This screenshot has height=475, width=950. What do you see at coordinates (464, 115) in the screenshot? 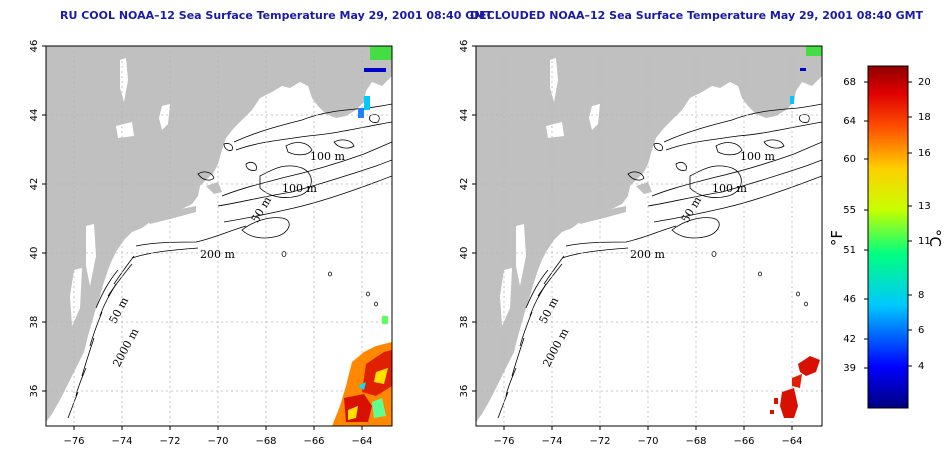
I see `right-lat-tick-44: 44` at bounding box center [464, 115].